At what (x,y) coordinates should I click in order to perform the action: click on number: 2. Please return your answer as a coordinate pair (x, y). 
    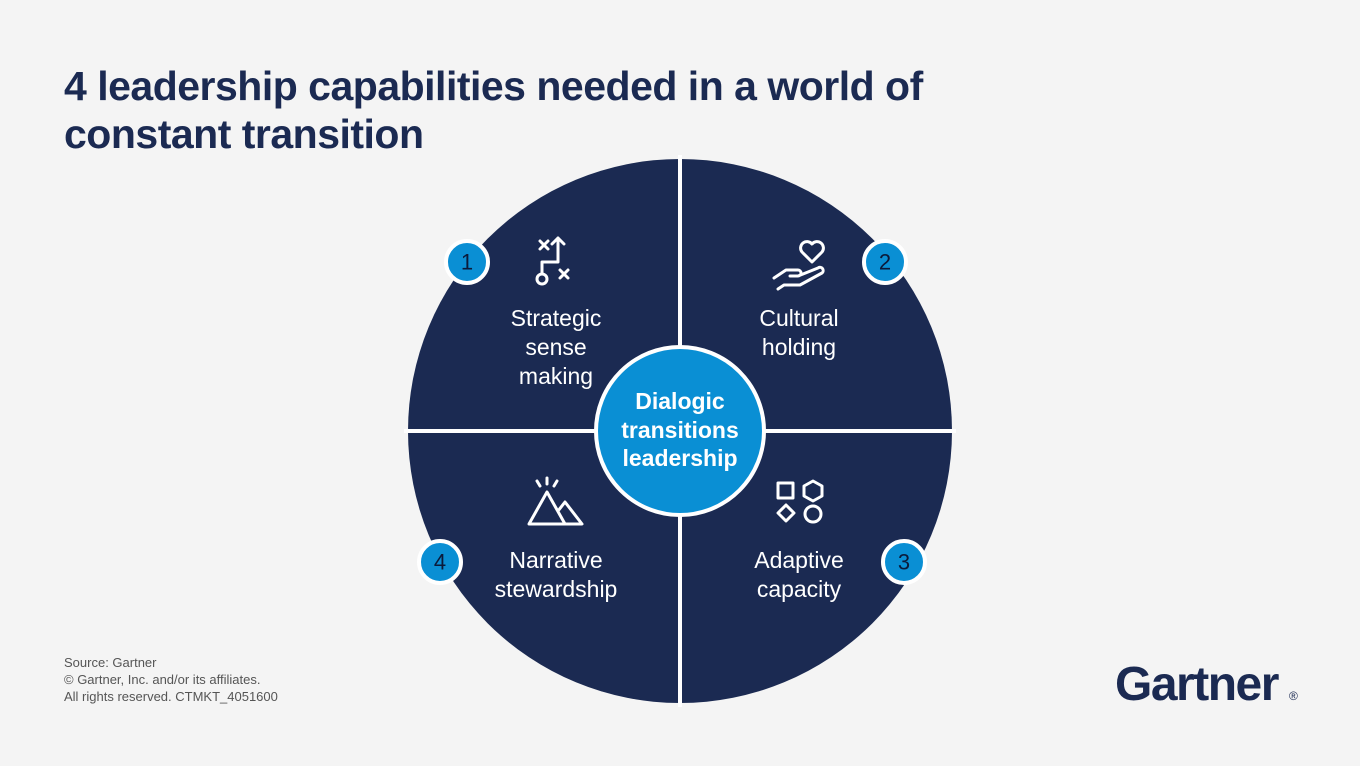
    Looking at the image, I should click on (885, 262).